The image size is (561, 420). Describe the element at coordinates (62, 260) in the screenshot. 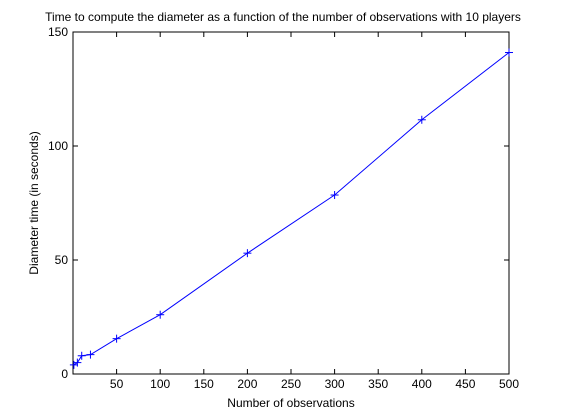

I see `y-tick-label: 50` at that location.